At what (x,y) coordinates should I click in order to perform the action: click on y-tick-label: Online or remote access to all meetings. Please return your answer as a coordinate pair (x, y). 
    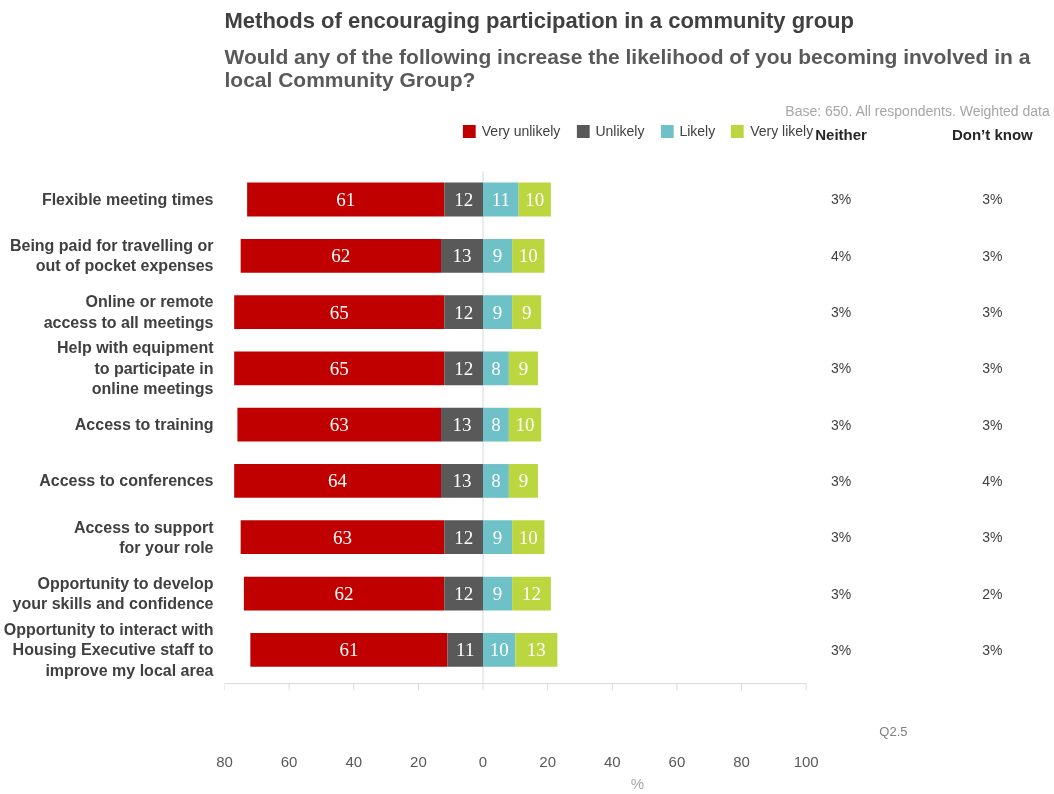
    Looking at the image, I should click on (128, 312).